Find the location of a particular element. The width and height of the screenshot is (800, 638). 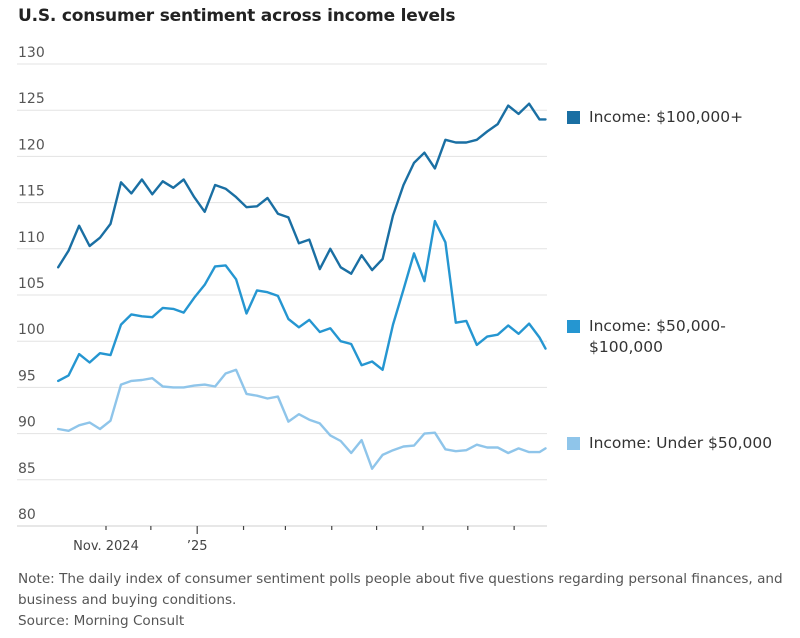

y-tick-label: 90 is located at coordinates (27, 423).